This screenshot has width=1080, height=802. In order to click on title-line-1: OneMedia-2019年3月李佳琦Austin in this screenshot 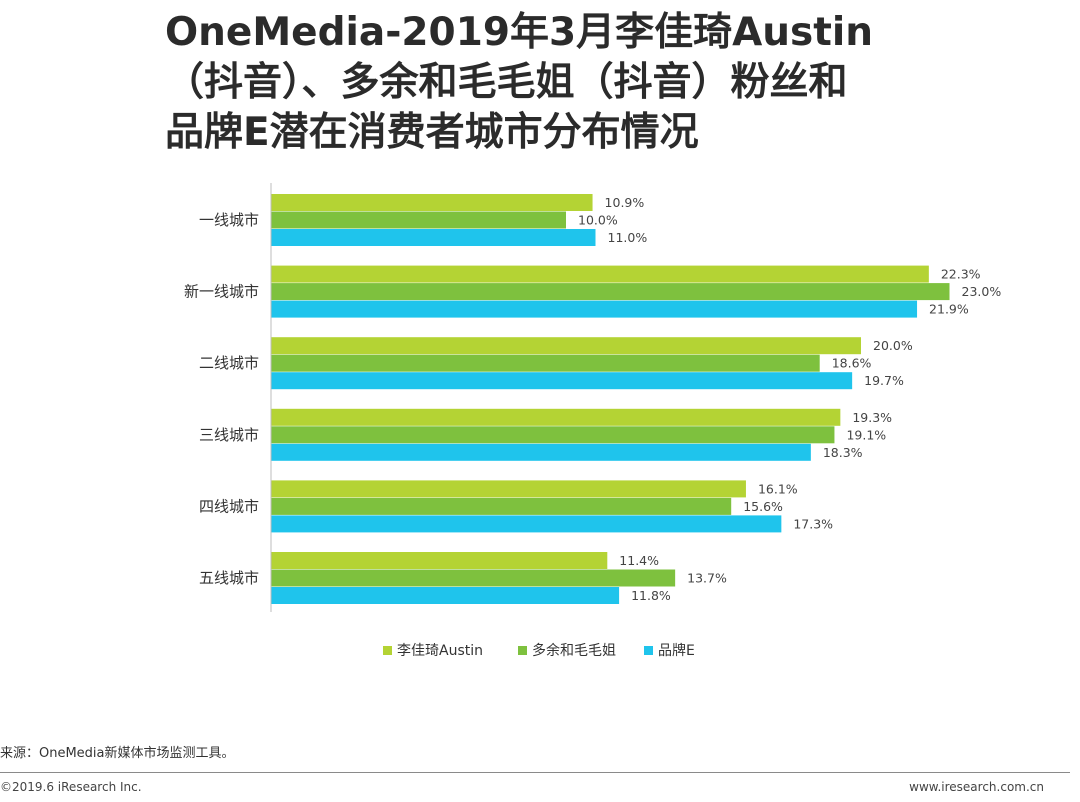, I will do `click(519, 32)`.